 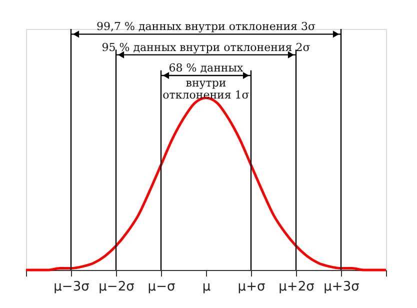 What do you see at coordinates (162, 287) in the screenshot?
I see `x-tick-label: μ−σ` at bounding box center [162, 287].